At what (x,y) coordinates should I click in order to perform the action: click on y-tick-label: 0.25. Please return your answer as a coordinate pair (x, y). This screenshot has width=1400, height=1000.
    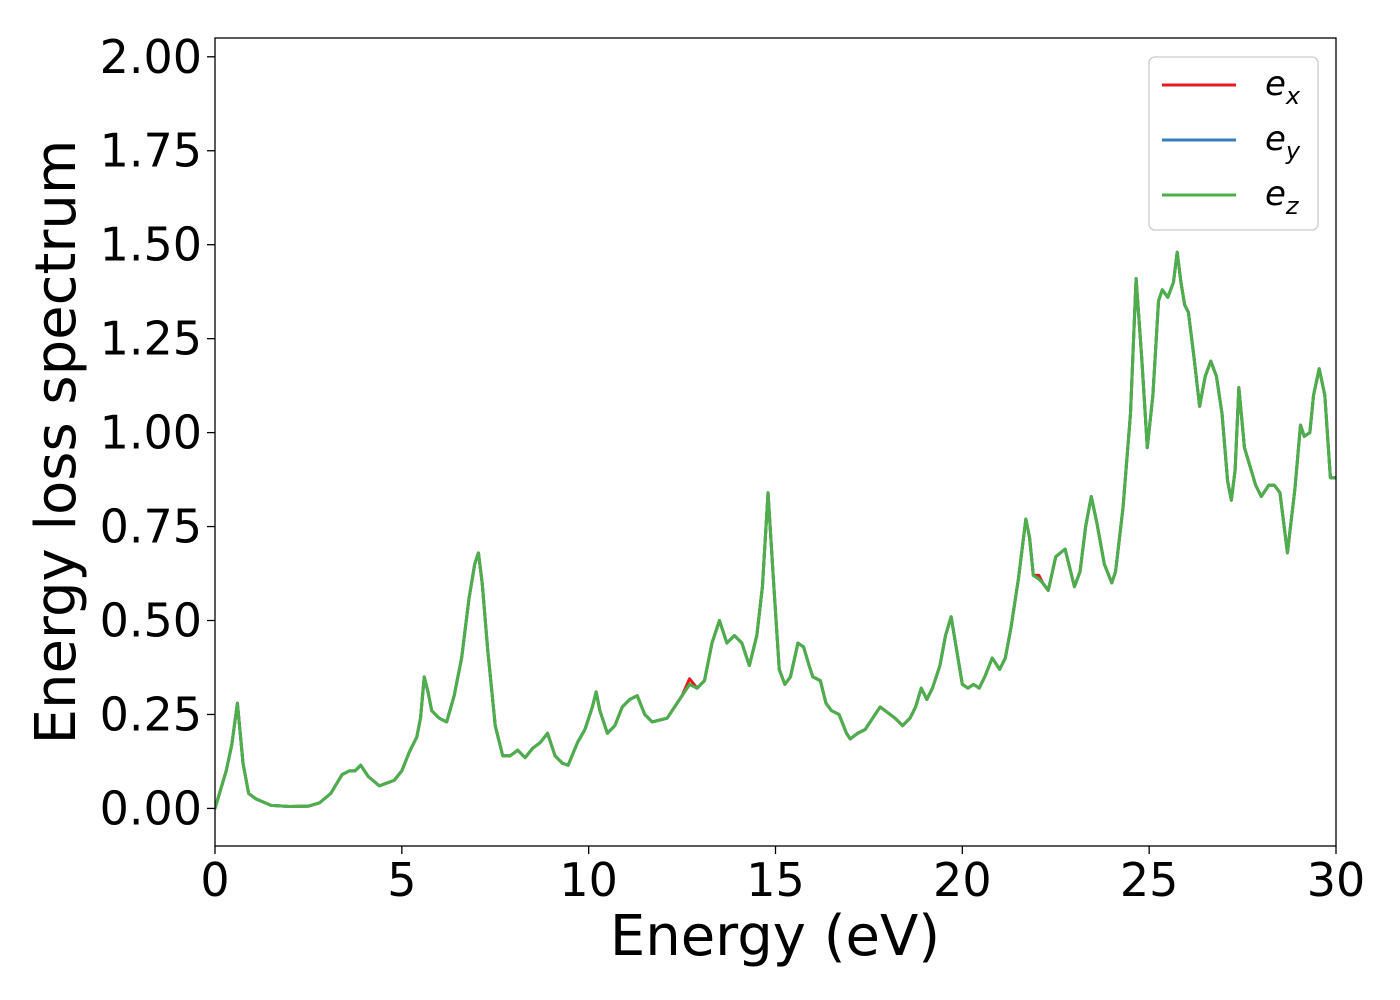
    Looking at the image, I should click on (151, 714).